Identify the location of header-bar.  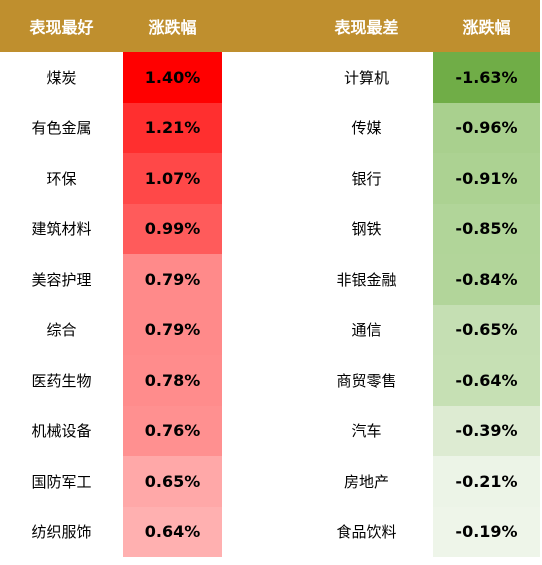
(270, 26).